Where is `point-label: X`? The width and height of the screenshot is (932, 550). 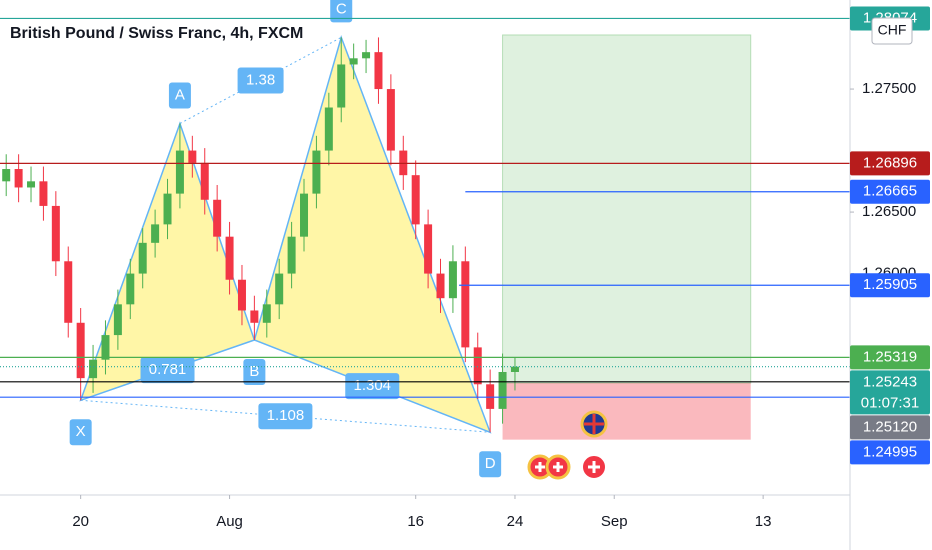 point-label: X is located at coordinates (81, 431).